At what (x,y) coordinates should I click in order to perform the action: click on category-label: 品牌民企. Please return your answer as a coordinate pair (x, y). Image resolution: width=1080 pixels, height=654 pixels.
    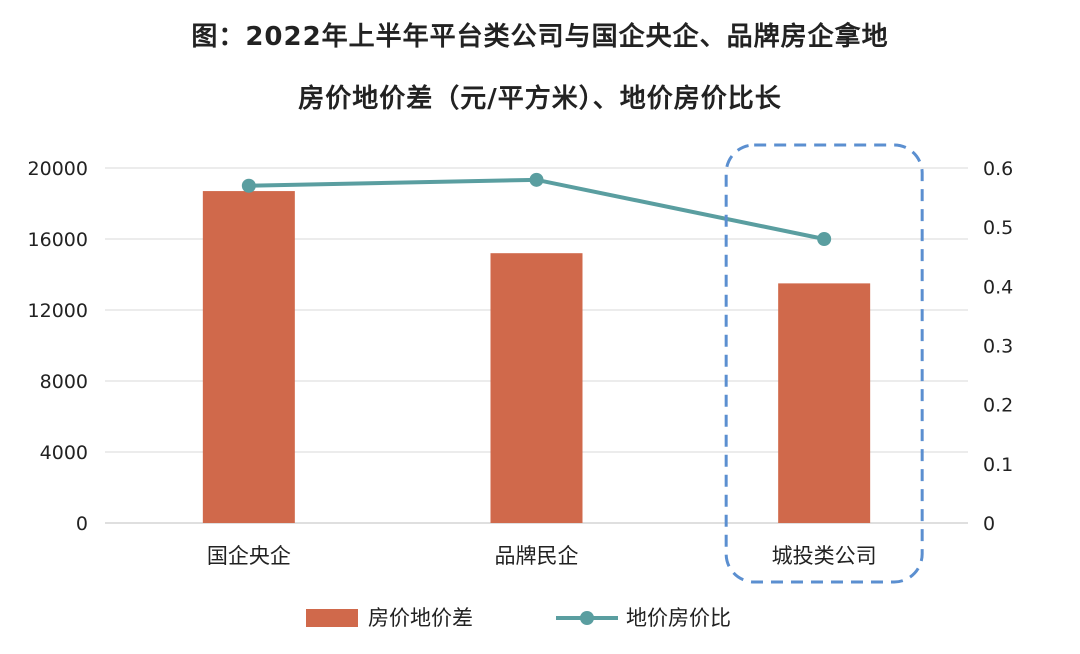
    Looking at the image, I should click on (537, 556).